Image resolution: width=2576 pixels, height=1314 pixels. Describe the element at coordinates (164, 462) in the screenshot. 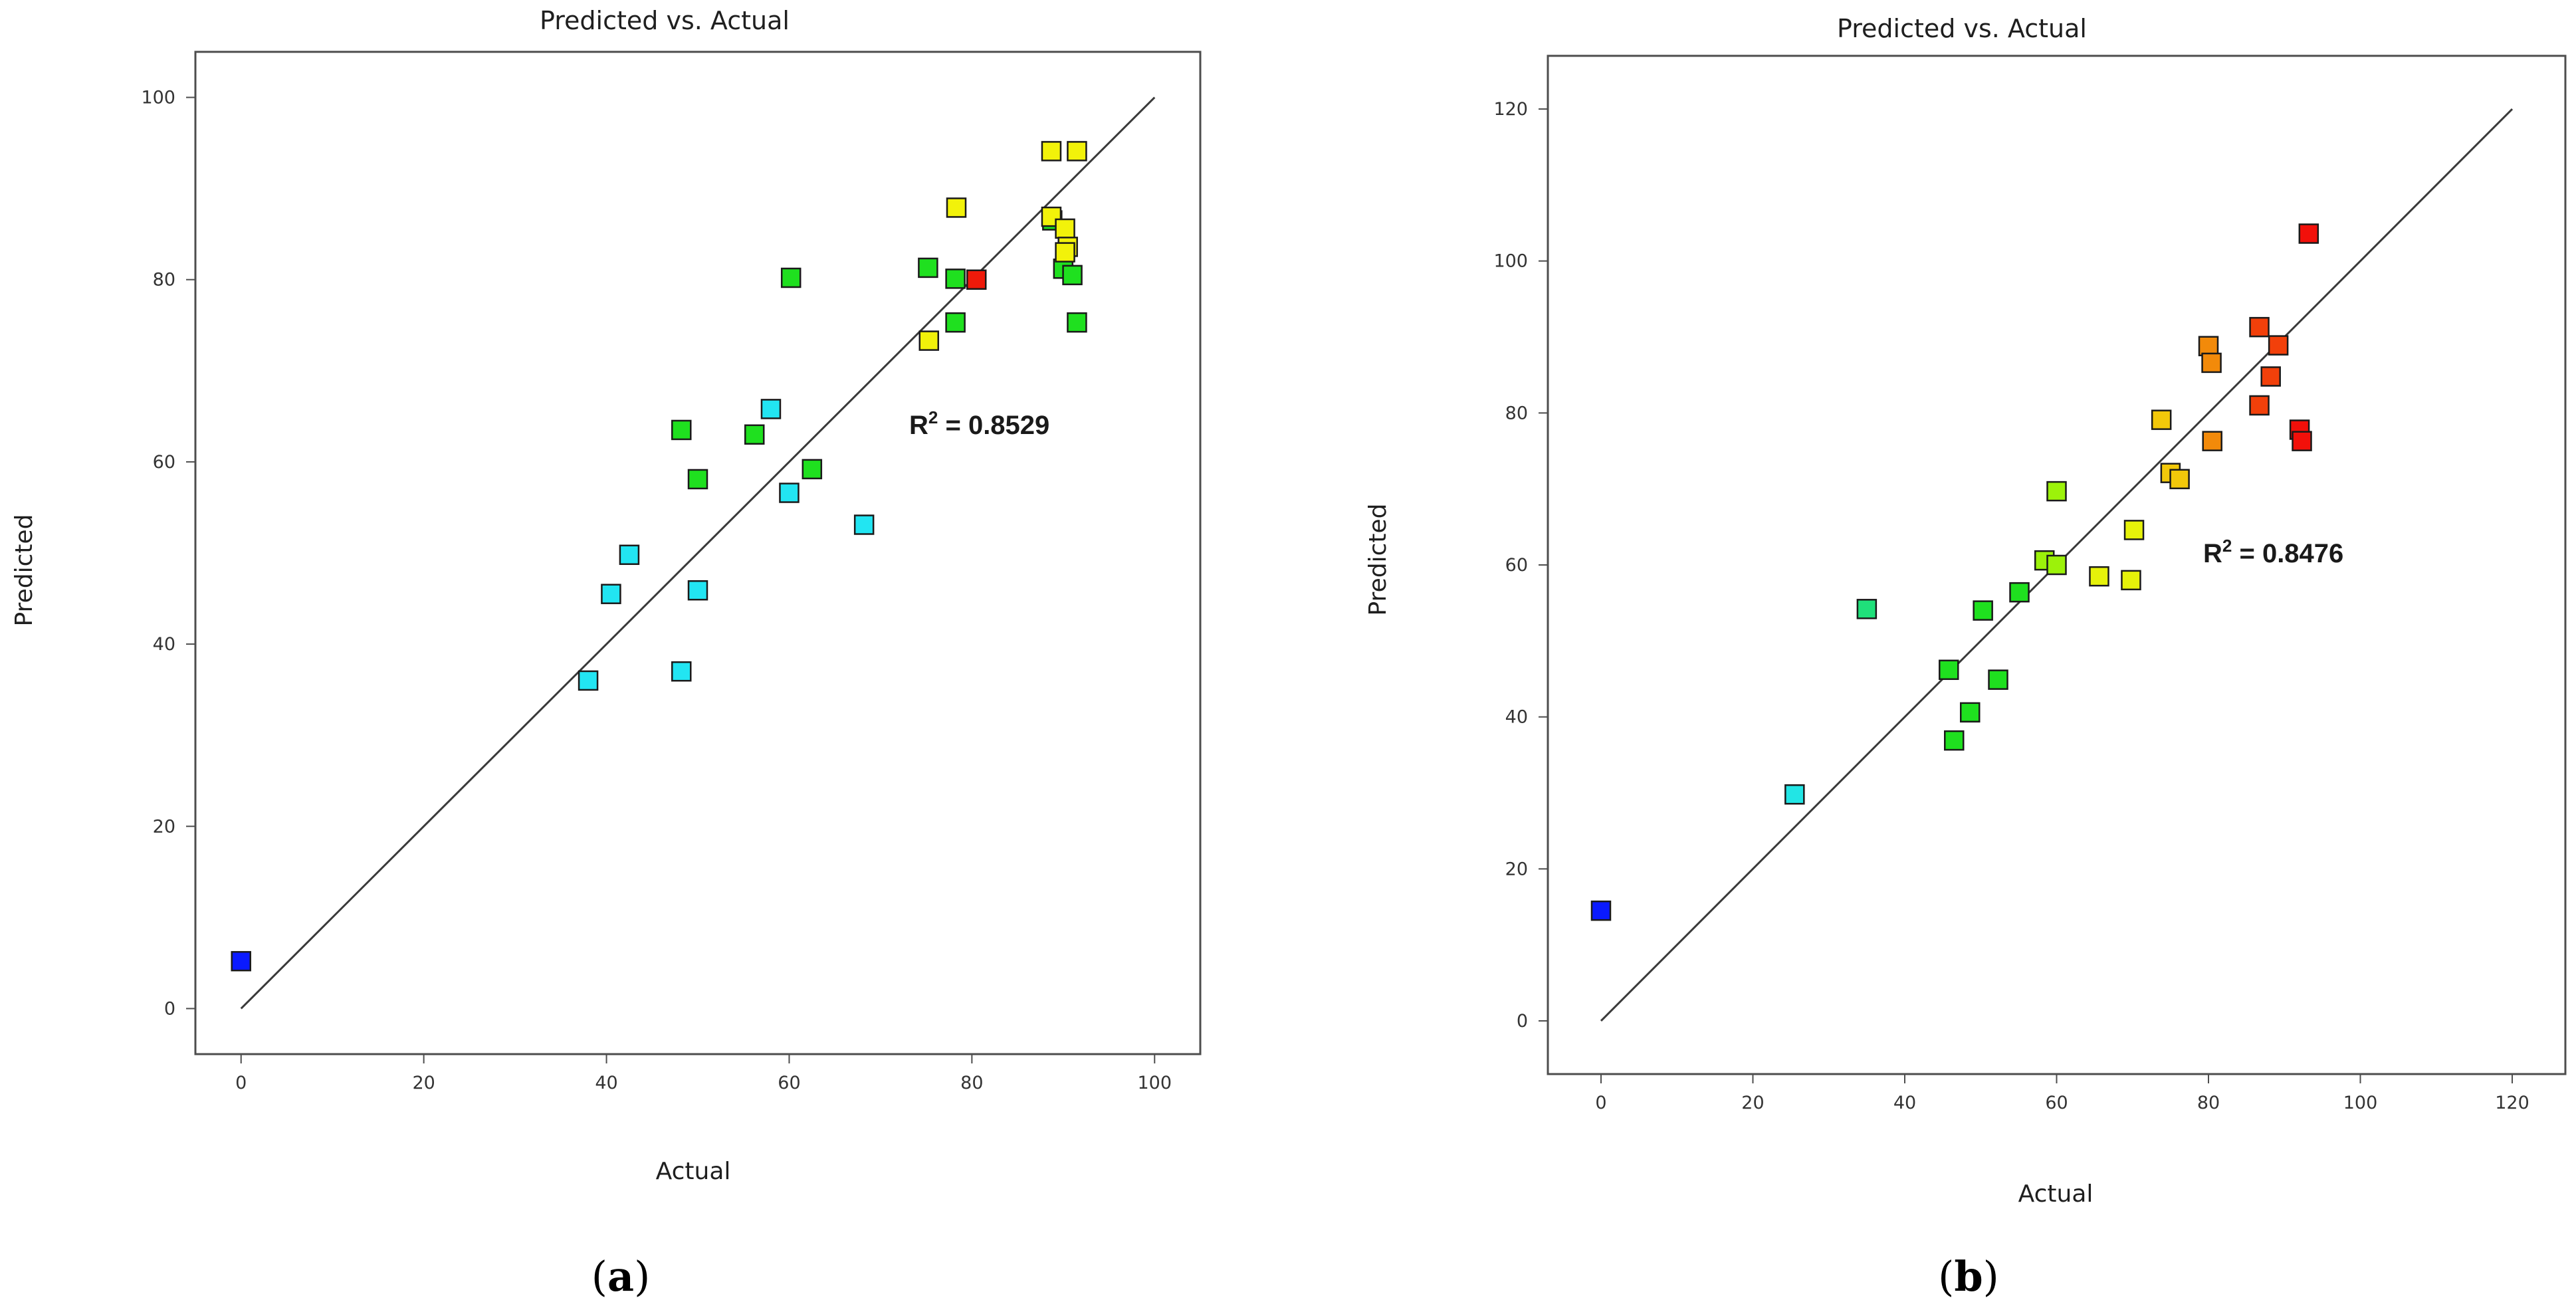

I see `chart-a-y-tick-label: 60` at that location.